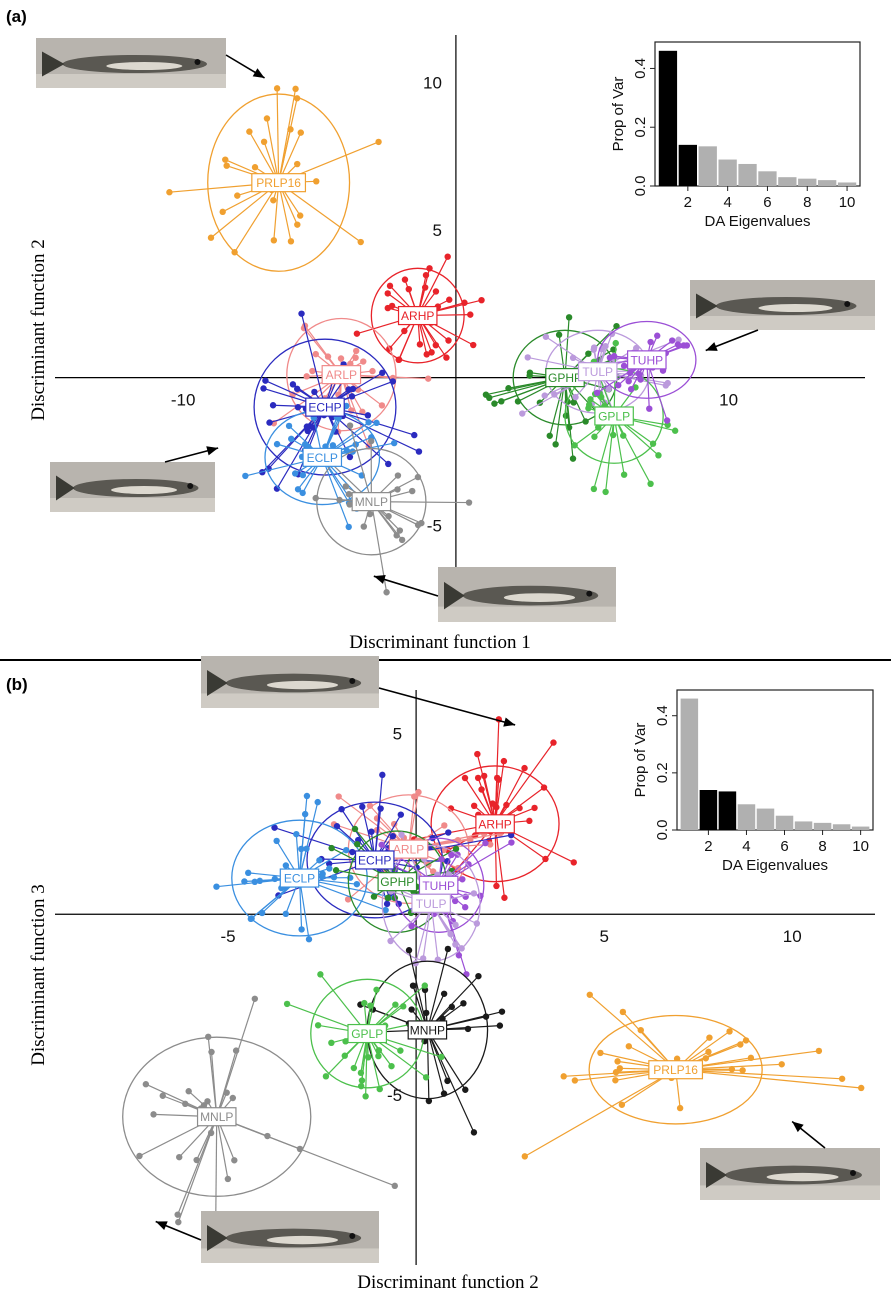 The height and width of the screenshot is (1299, 891). Describe the element at coordinates (278, 183) in the screenshot. I see `cluster-label-text: PRLP16` at that location.